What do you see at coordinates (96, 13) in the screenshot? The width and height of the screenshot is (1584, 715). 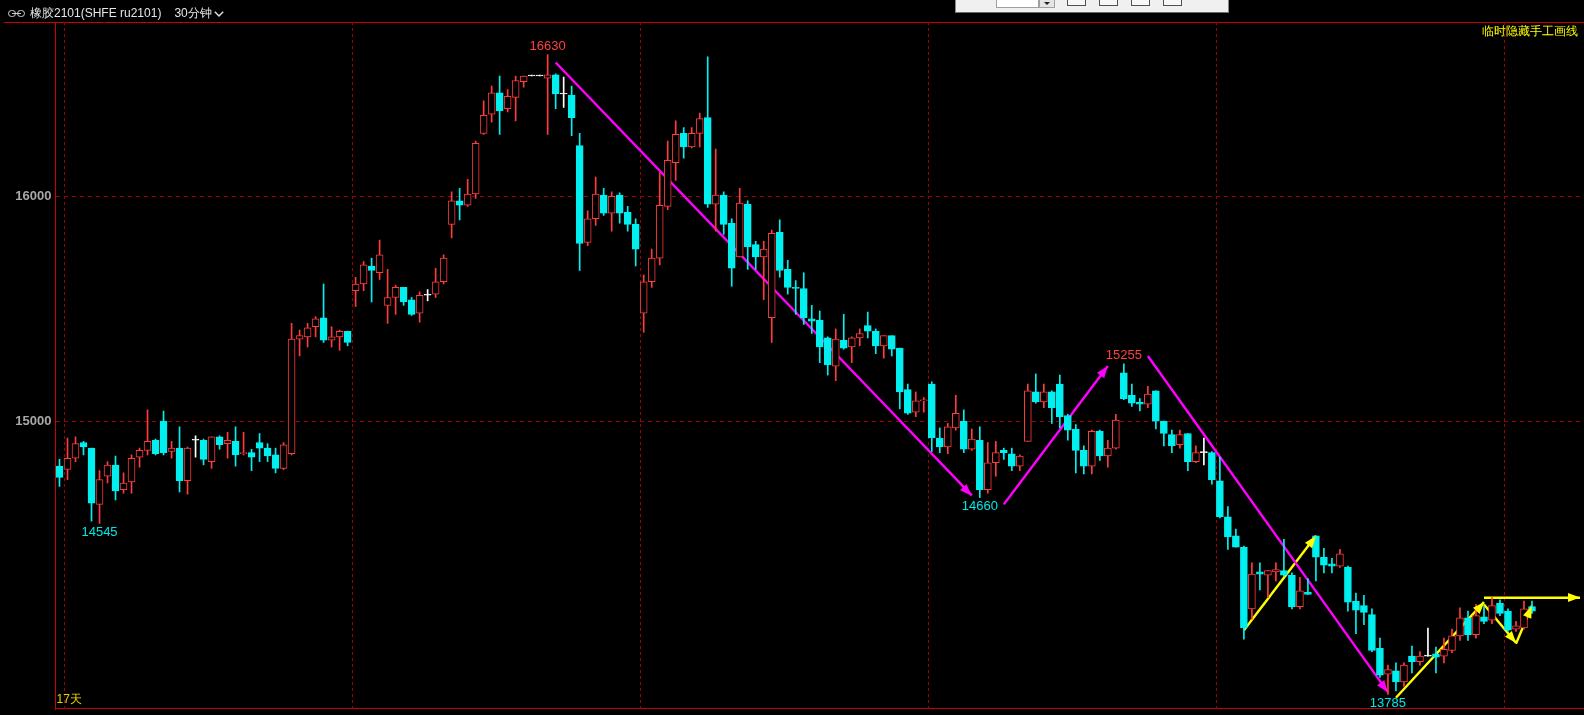 I see `chart-title: 橡胶2101(SHFE ru2101)` at bounding box center [96, 13].